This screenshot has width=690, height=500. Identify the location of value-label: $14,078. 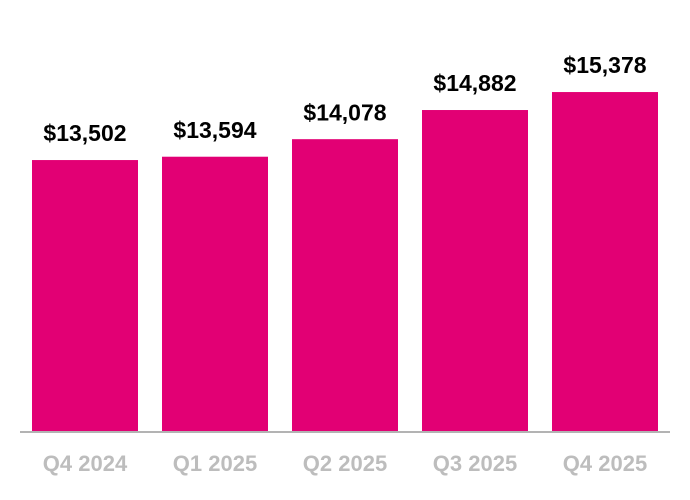
(344, 112).